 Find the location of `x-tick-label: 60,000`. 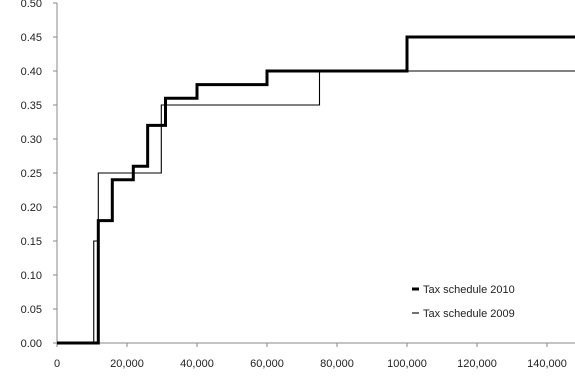

x-tick-label: 60,000 is located at coordinates (267, 364).